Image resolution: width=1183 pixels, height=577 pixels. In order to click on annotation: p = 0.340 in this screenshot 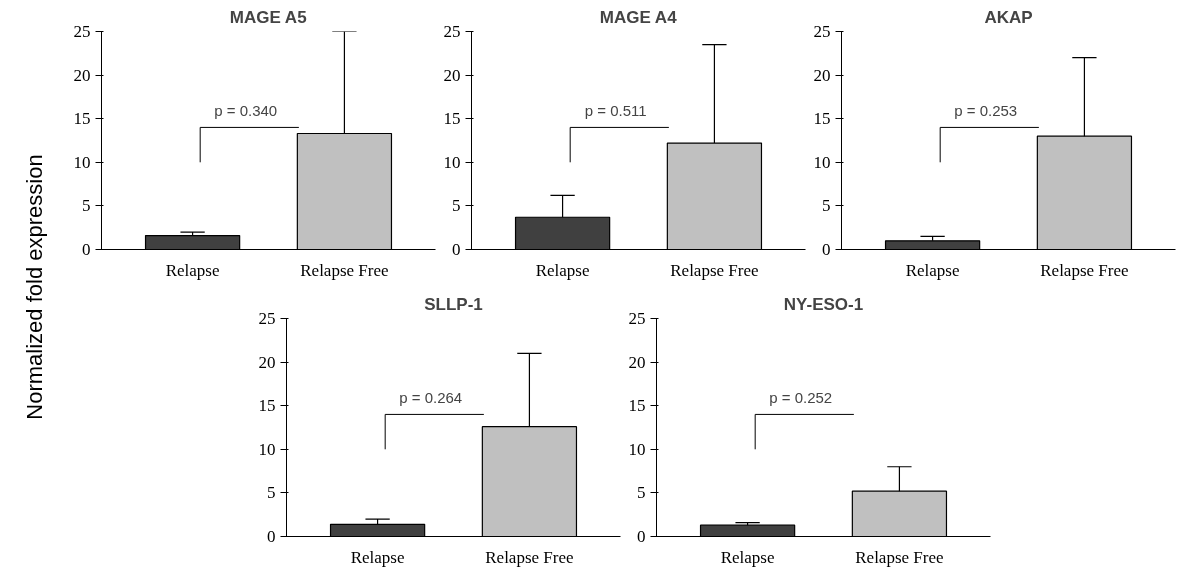, I will do `click(246, 110)`.